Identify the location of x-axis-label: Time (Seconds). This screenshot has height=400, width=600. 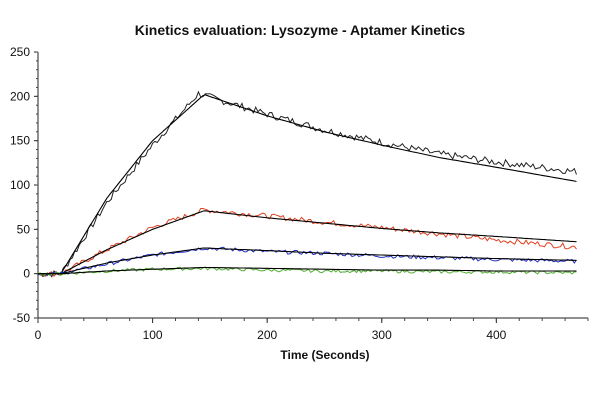
(325, 355).